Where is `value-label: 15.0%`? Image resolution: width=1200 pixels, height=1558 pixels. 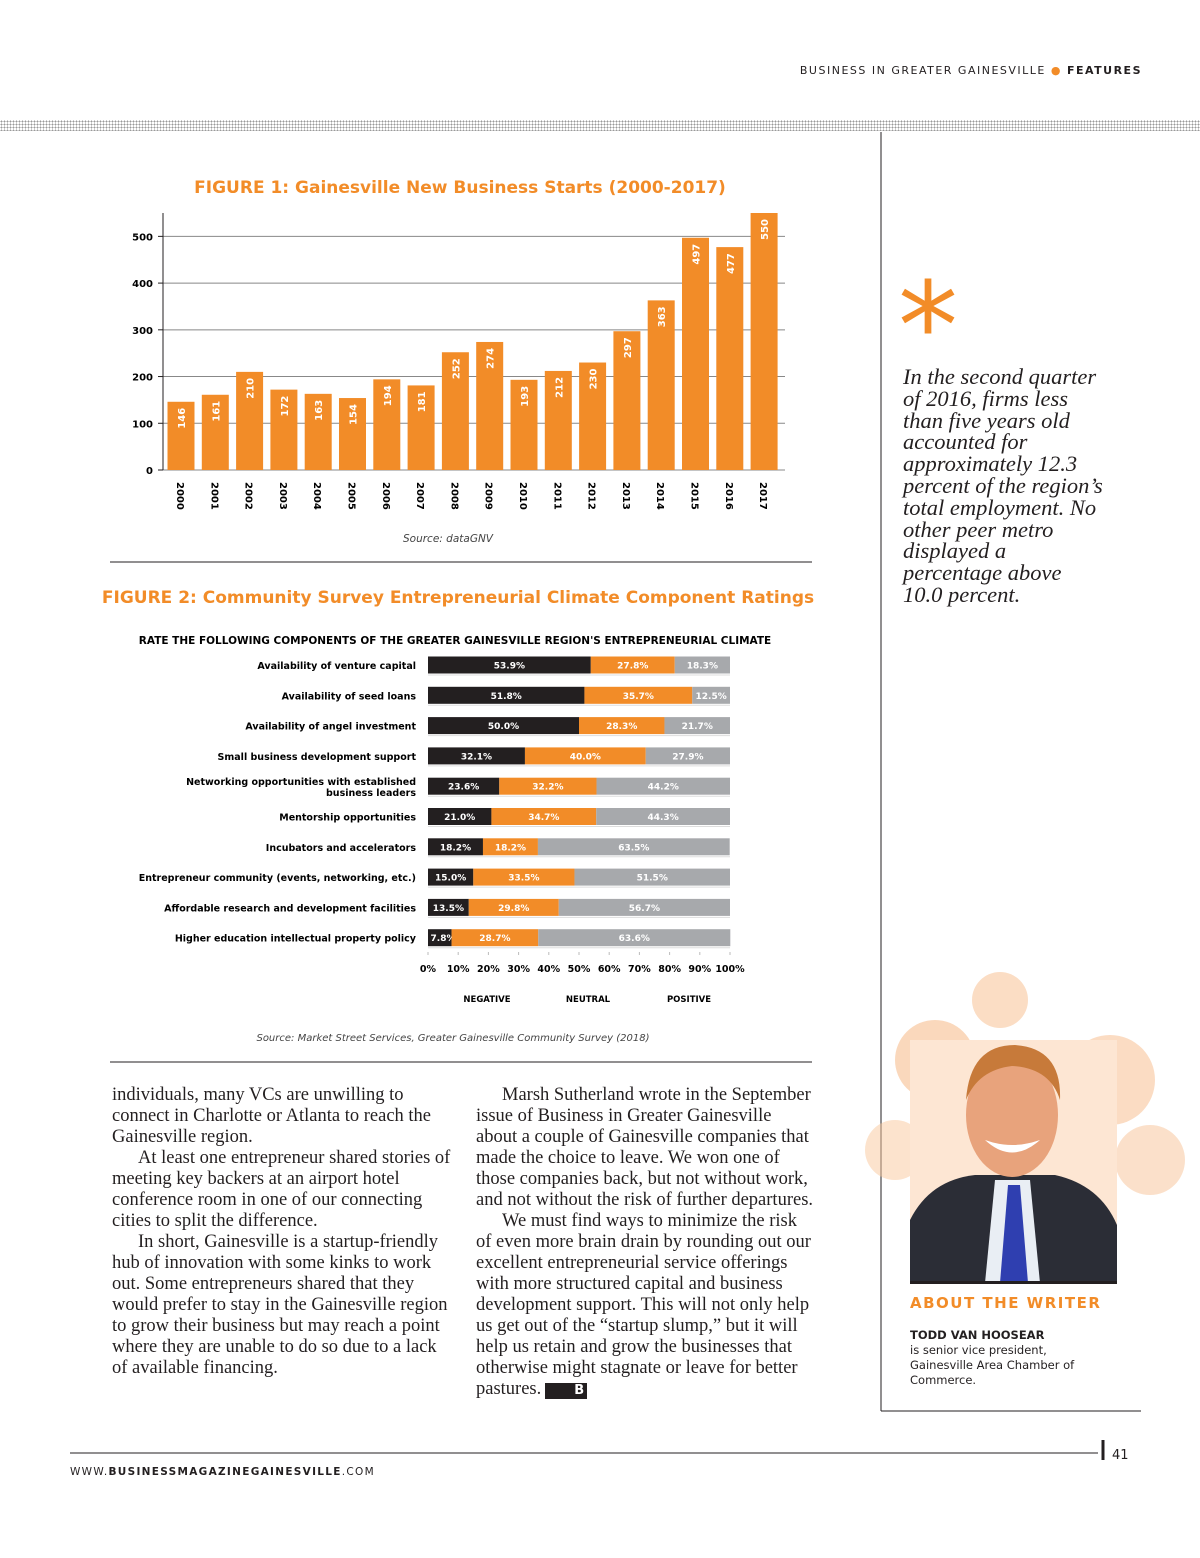 value-label: 15.0% is located at coordinates (450, 879).